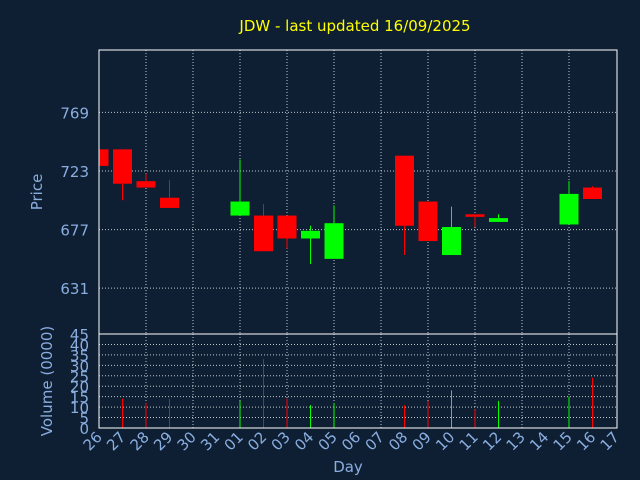 Image resolution: width=640 pixels, height=480 pixels. What do you see at coordinates (84, 419) in the screenshot?
I see `volume-tick-label: 5` at bounding box center [84, 419].